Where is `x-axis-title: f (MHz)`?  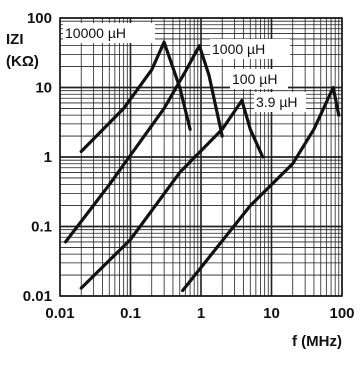 x-axis-title: f (MHz) is located at coordinates (317, 341).